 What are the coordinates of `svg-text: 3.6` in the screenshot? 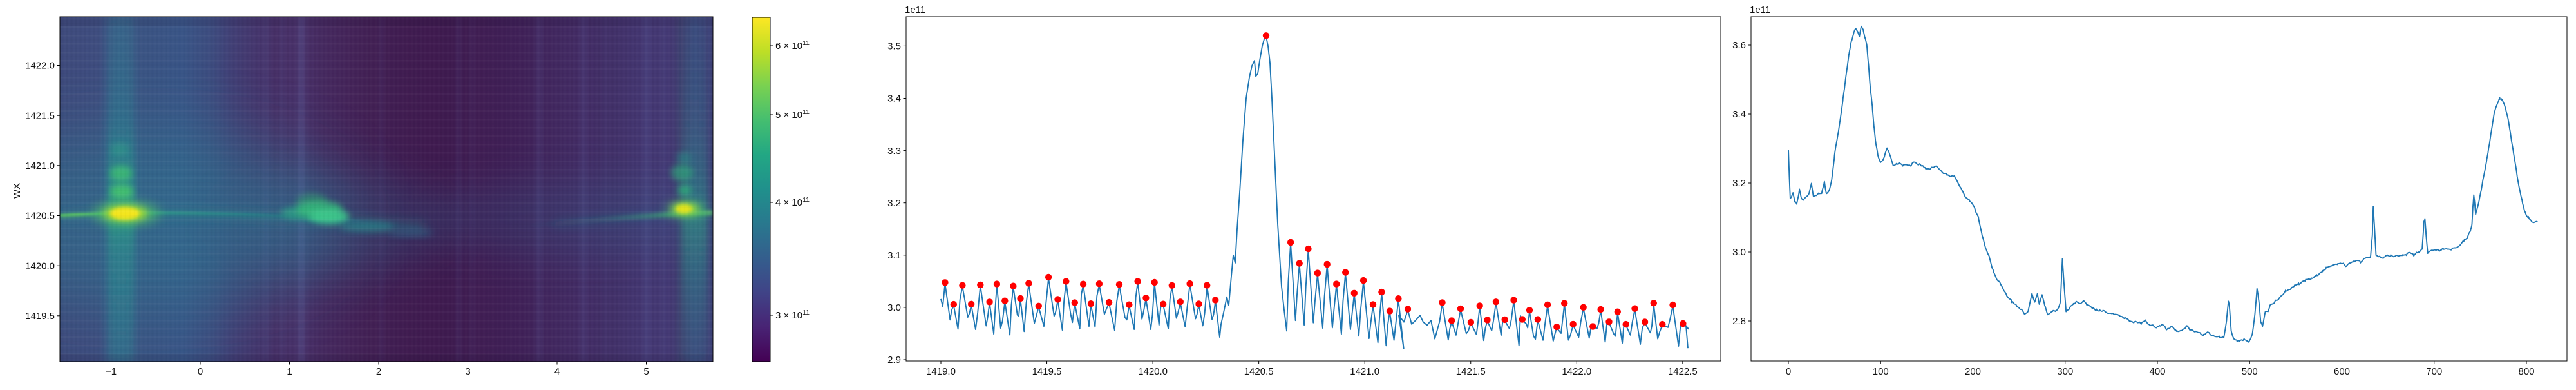 It's located at (1739, 45).